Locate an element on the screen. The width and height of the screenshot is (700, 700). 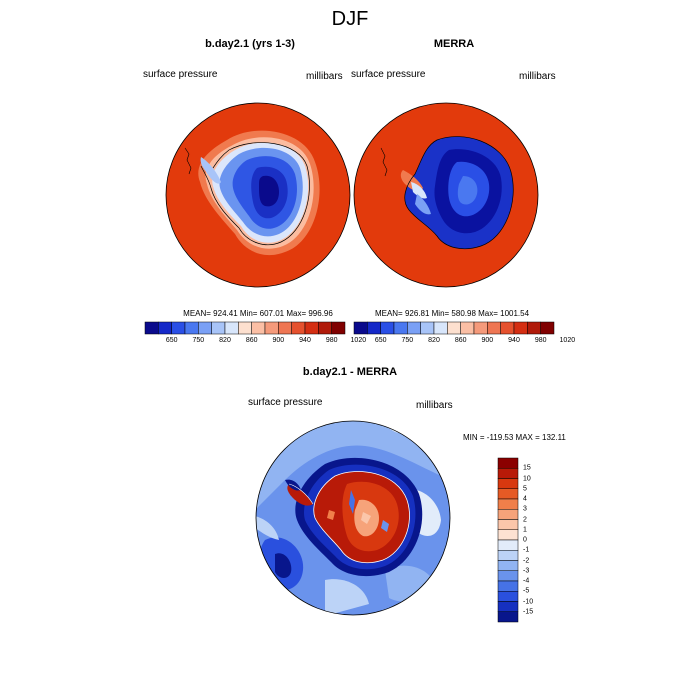
panel2-colorbar-tick-label: 650 is located at coordinates (380, 340).